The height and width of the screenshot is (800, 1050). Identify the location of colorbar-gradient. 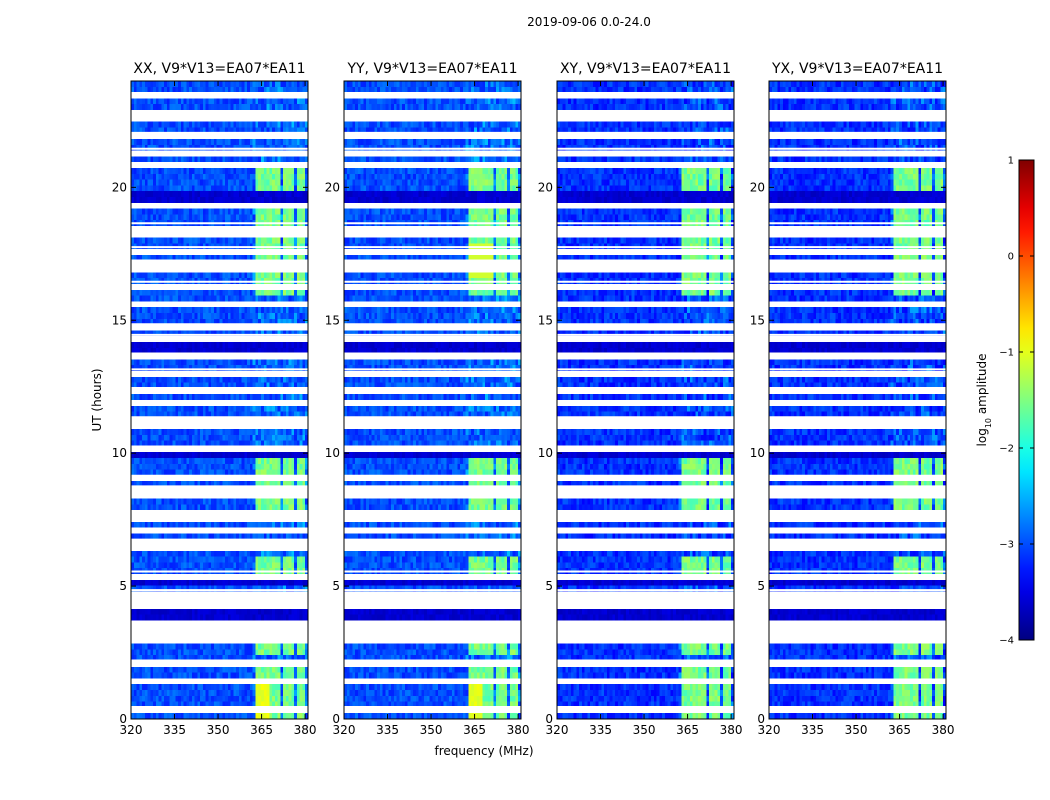
(1026, 400).